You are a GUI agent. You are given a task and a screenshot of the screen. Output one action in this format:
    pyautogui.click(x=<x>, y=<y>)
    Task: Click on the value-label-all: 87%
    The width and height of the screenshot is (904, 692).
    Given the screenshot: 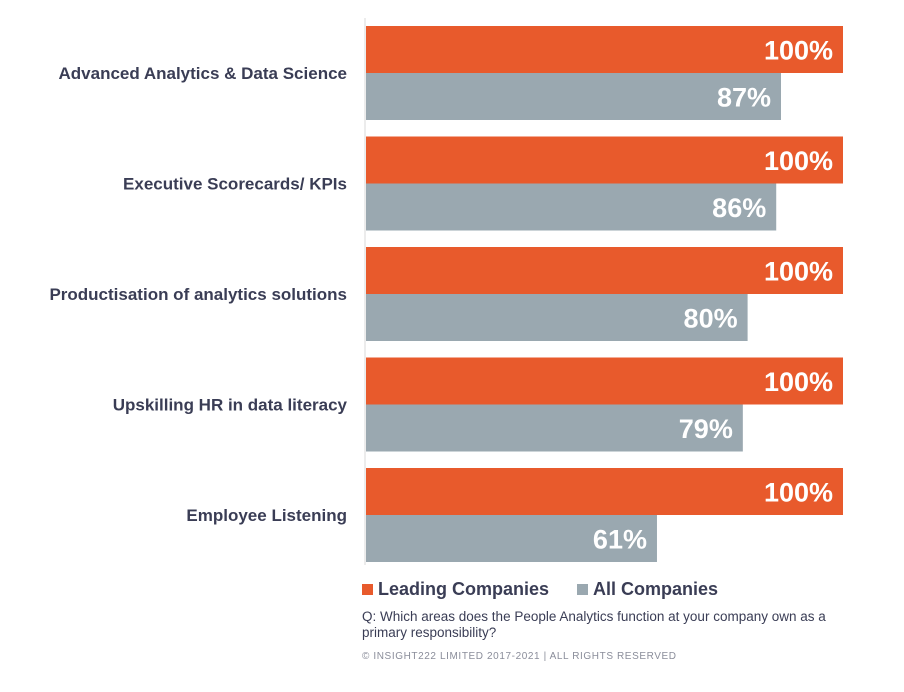 What is the action you would take?
    pyautogui.click(x=744, y=98)
    